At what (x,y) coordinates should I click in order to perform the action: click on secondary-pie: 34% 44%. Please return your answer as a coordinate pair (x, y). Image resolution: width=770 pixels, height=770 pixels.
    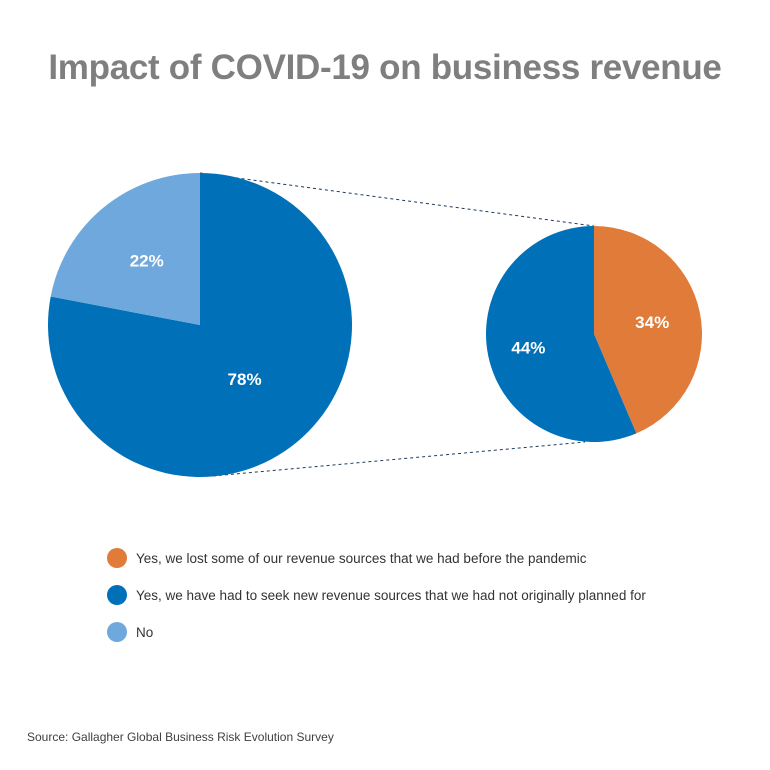
    Looking at the image, I should click on (594, 334).